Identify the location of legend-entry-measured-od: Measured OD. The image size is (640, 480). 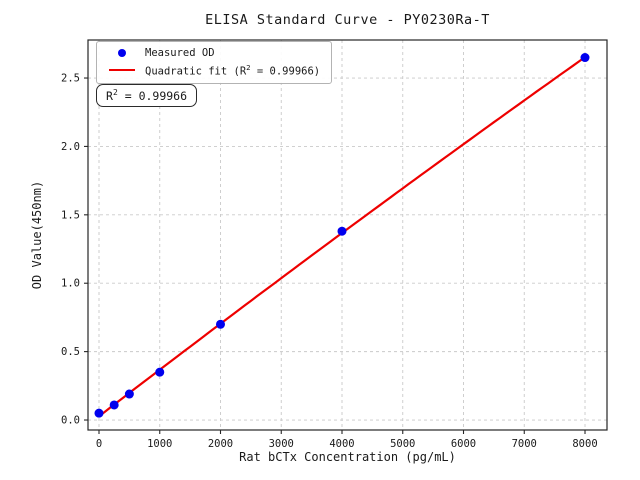
(212, 53).